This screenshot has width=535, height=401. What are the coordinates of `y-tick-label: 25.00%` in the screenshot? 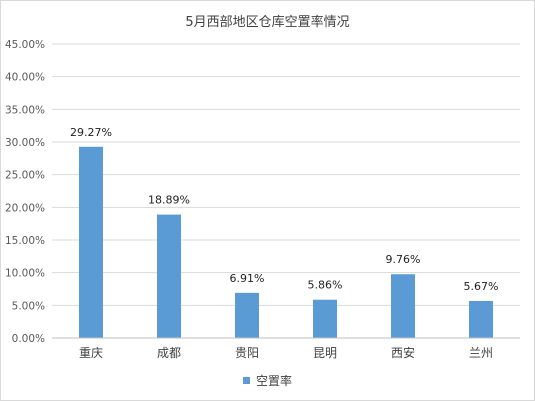 It's located at (25, 176).